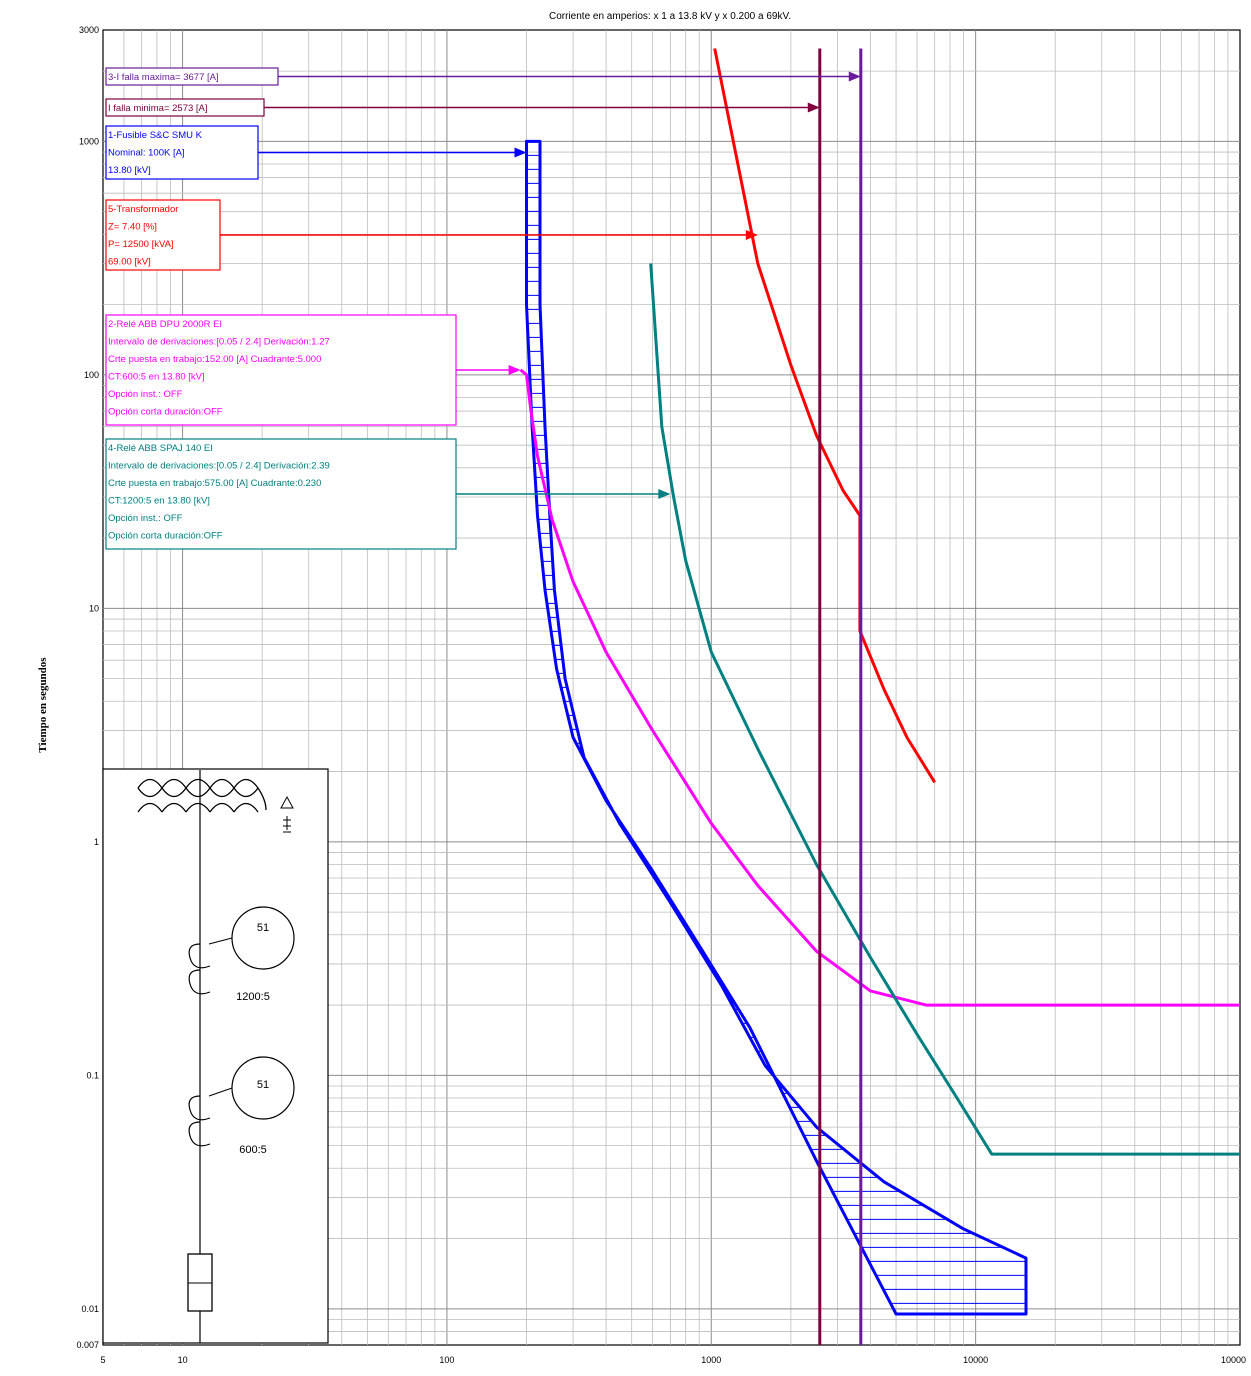 This screenshot has width=1251, height=1376. What do you see at coordinates (483, 76) in the screenshot?
I see `annotation-imax: 3-I falla maxima= 3677 [A]` at bounding box center [483, 76].